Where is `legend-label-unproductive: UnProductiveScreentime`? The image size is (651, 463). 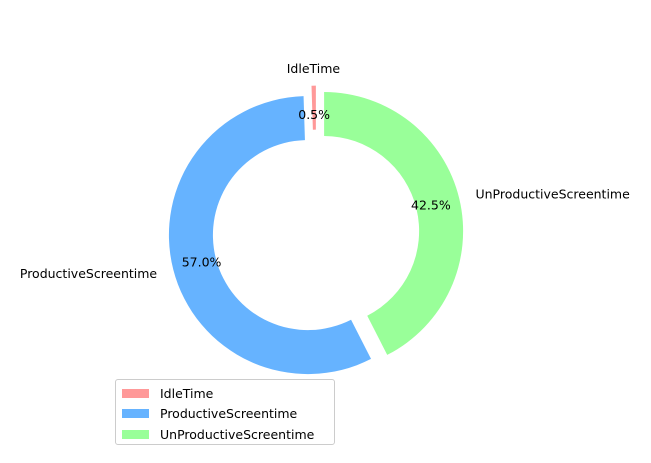 legend-label-unproductive: UnProductiveScreentime is located at coordinates (237, 434).